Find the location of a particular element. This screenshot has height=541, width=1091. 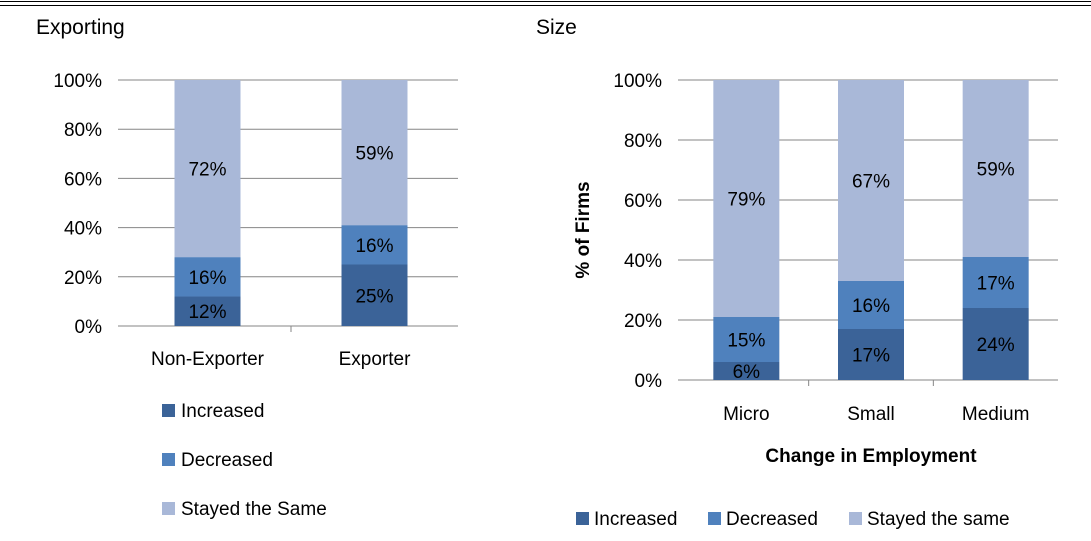

exporting-chart-title: Exporting is located at coordinates (80, 27).